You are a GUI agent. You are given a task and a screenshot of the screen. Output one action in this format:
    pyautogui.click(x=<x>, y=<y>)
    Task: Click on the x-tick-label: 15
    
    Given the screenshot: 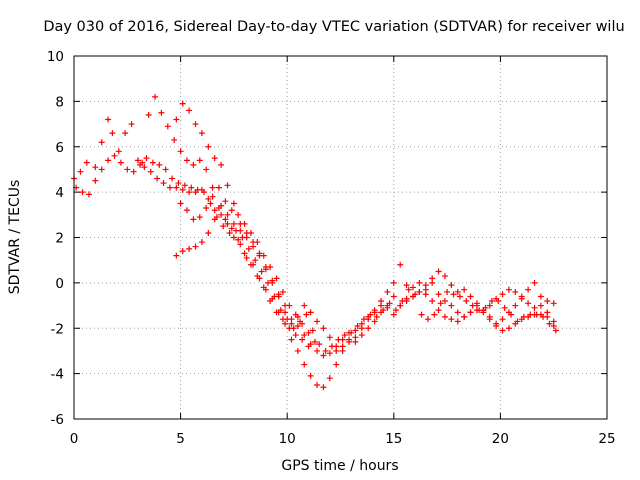 What is the action you would take?
    pyautogui.click(x=393, y=439)
    